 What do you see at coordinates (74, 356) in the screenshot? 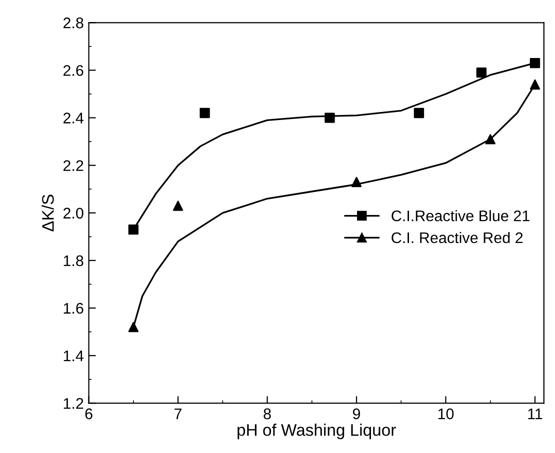
I see `y-tick-label: 1.4` at bounding box center [74, 356].